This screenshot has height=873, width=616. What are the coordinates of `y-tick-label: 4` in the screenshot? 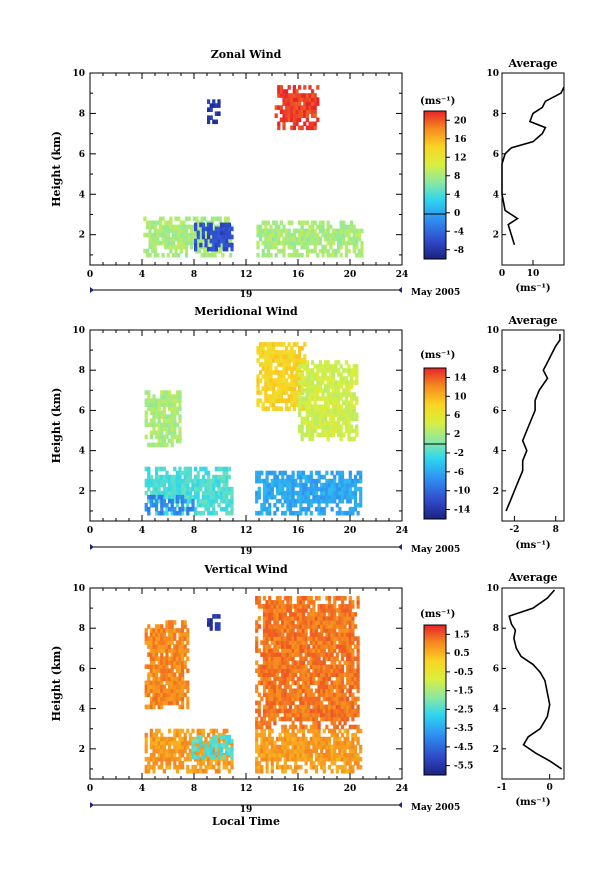 It's located at (82, 710).